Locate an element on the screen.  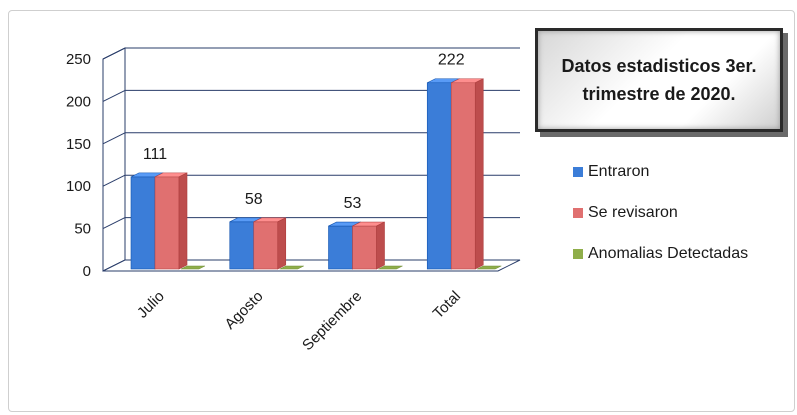
legend-label-anomalias: Anomalias Detectadas is located at coordinates (668, 253).